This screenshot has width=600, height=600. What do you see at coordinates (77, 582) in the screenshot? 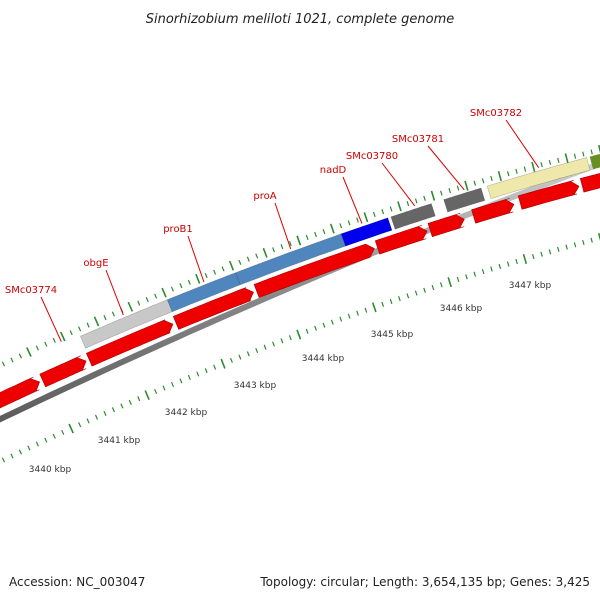
I see `accession-label: Accession: NC_003047` at bounding box center [77, 582].